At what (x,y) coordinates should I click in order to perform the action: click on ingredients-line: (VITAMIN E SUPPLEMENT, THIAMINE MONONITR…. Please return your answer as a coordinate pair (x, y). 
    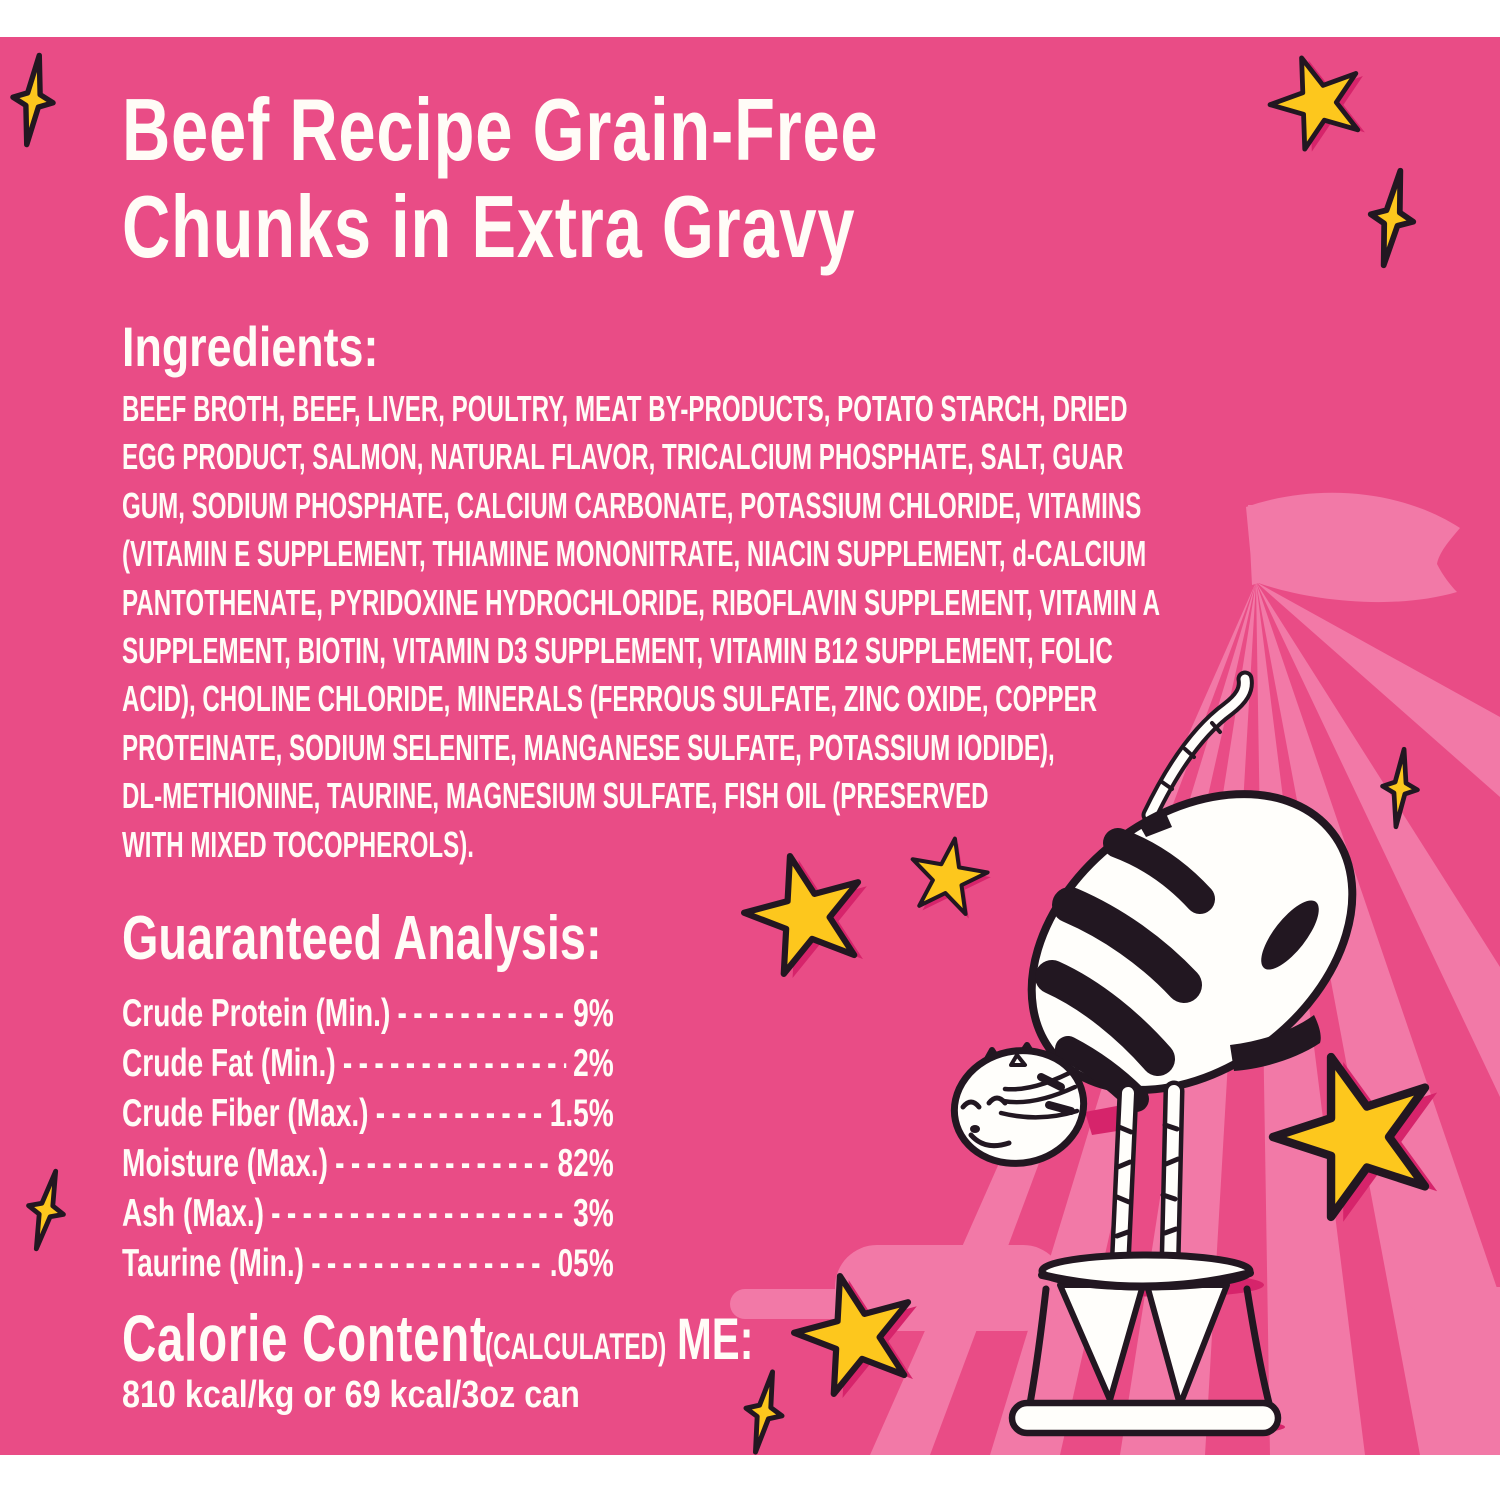
    Looking at the image, I should click on (634, 554).